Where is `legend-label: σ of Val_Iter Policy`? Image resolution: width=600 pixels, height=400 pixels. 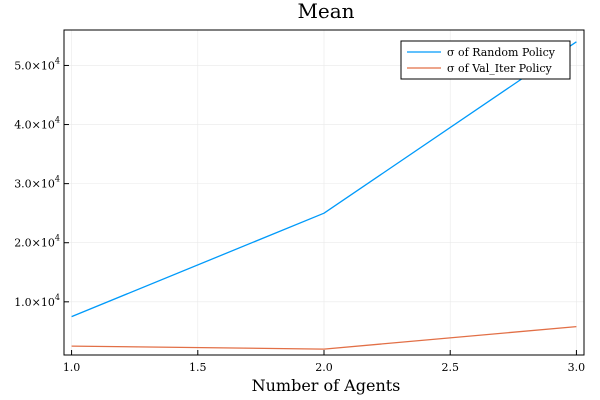 legend-label: σ of Val_Iter Policy is located at coordinates (500, 68).